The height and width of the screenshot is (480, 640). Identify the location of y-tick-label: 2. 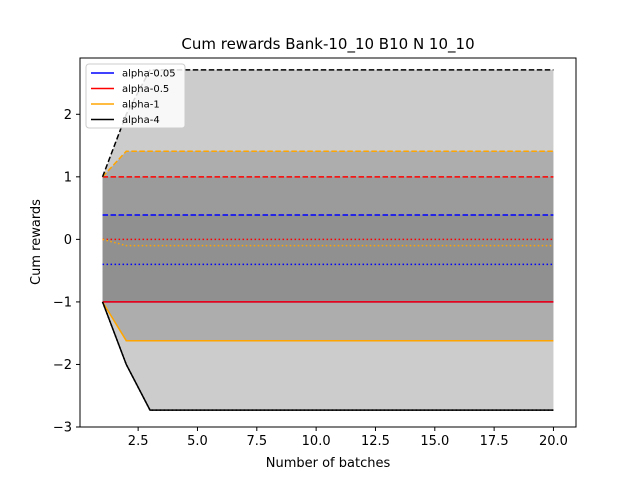
(68, 115).